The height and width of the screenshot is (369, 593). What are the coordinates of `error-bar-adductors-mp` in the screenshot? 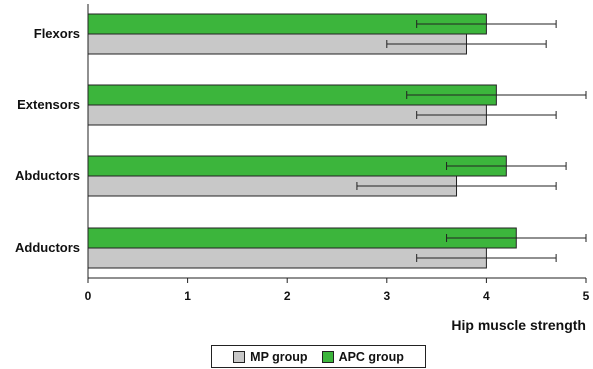 It's located at (486, 258).